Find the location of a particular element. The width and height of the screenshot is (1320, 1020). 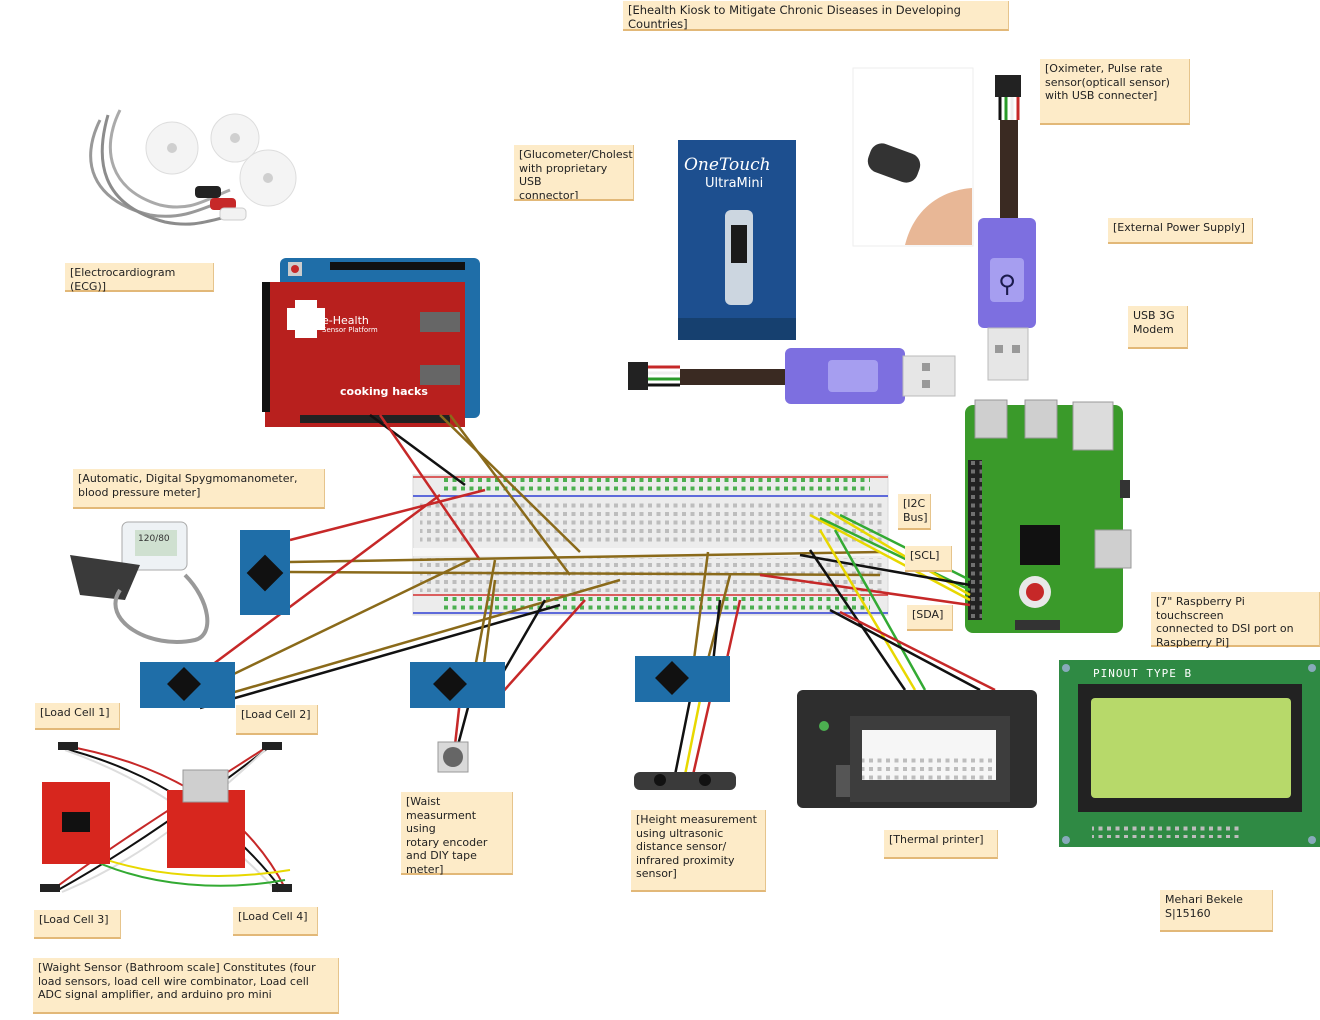

label-scl: [SCL] is located at coordinates (928, 559).